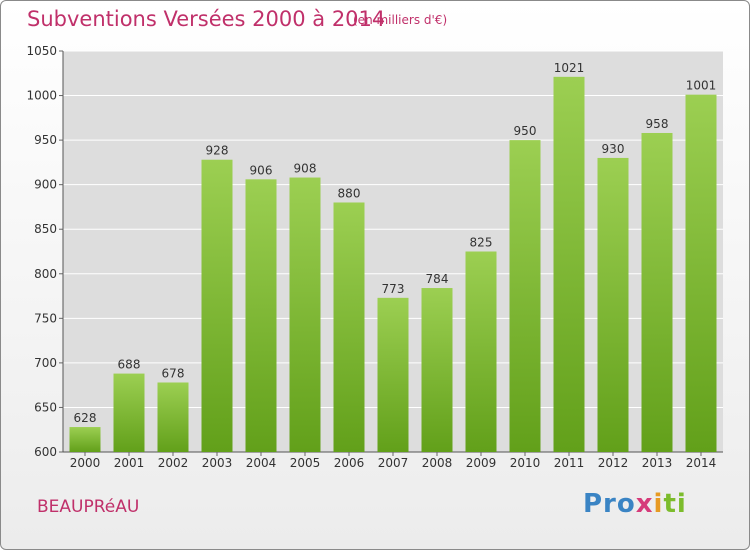 The height and width of the screenshot is (551, 750). Describe the element at coordinates (261, 315) in the screenshot. I see `bar-2004` at that location.